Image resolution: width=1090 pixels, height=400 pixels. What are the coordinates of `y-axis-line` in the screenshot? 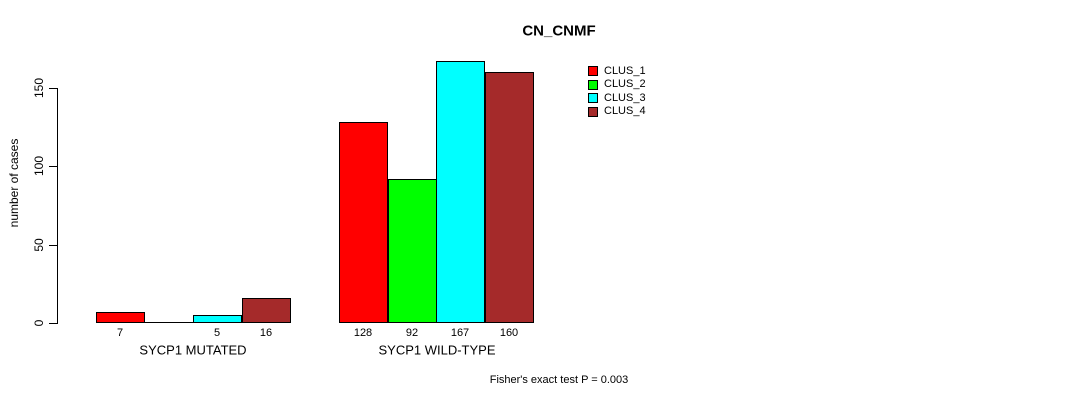 It's located at (57, 206).